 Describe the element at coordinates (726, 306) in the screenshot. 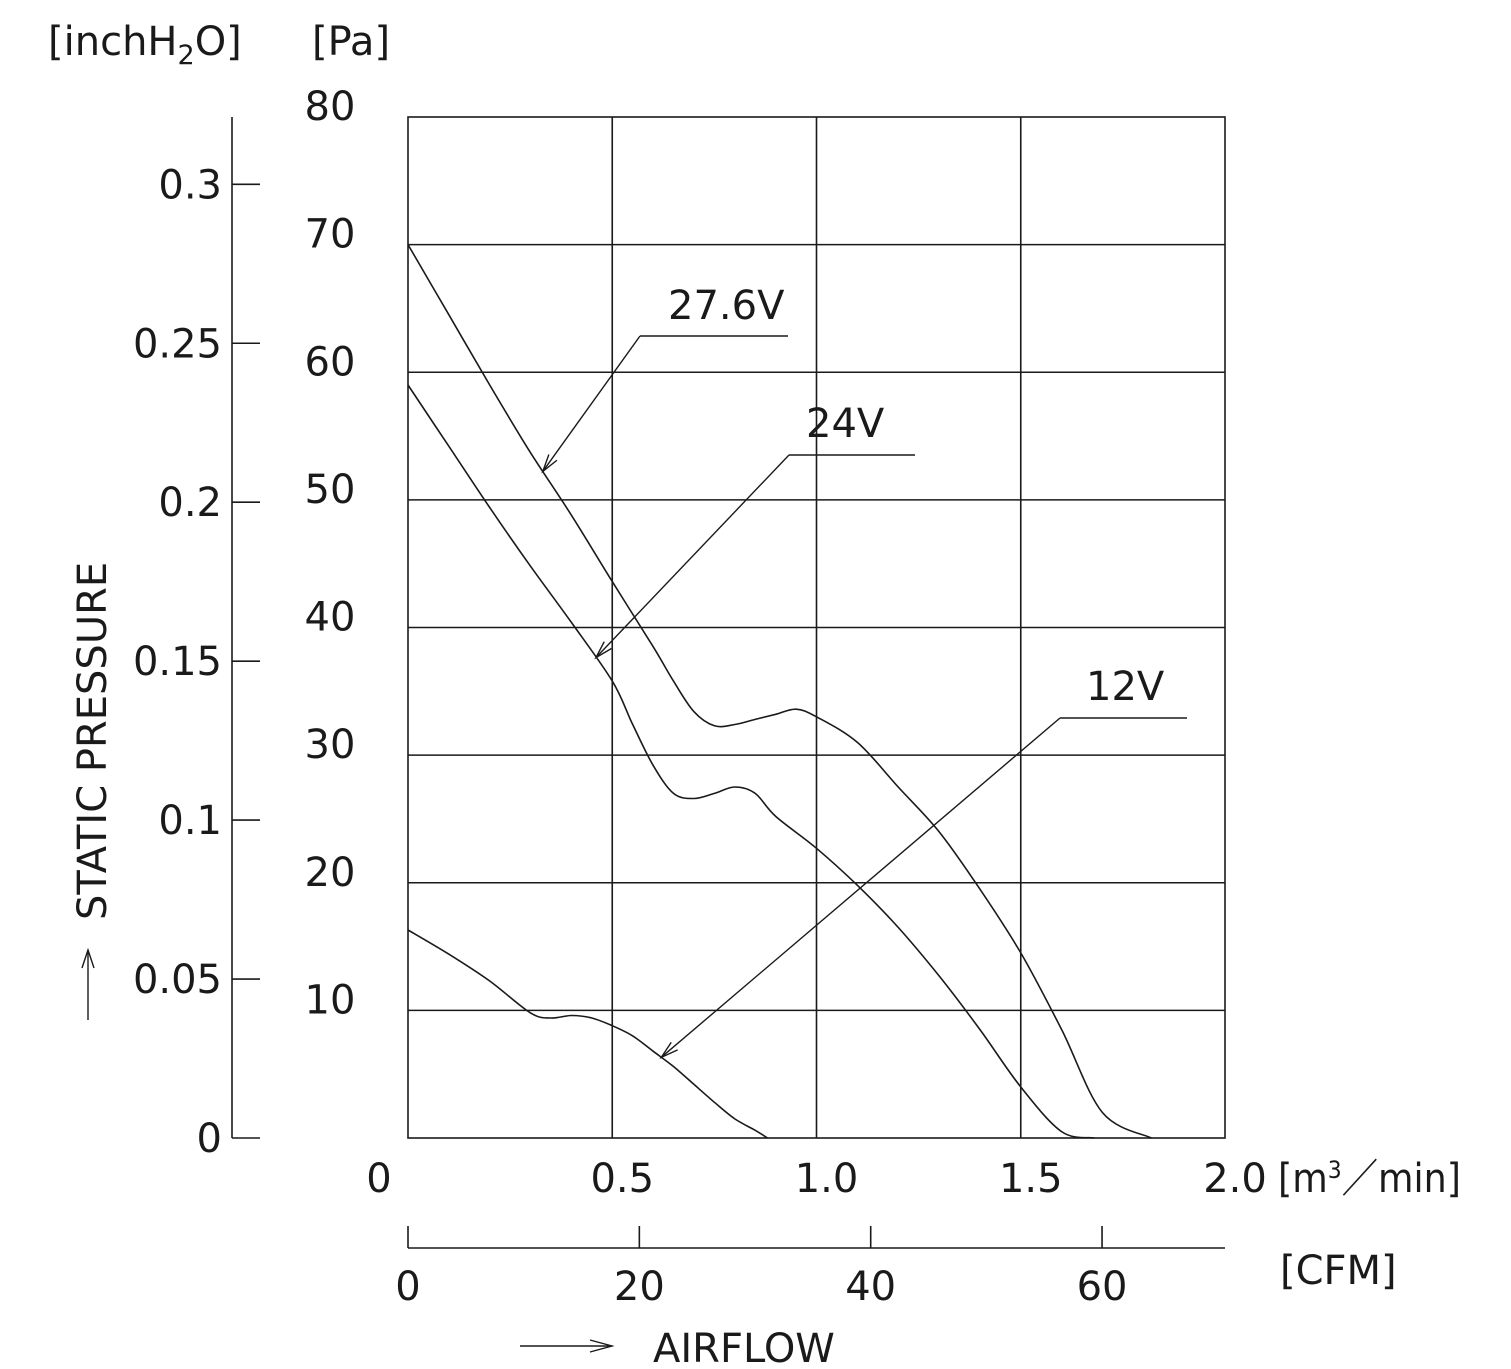

I see `series-label-27-6v: 27.6V` at that location.